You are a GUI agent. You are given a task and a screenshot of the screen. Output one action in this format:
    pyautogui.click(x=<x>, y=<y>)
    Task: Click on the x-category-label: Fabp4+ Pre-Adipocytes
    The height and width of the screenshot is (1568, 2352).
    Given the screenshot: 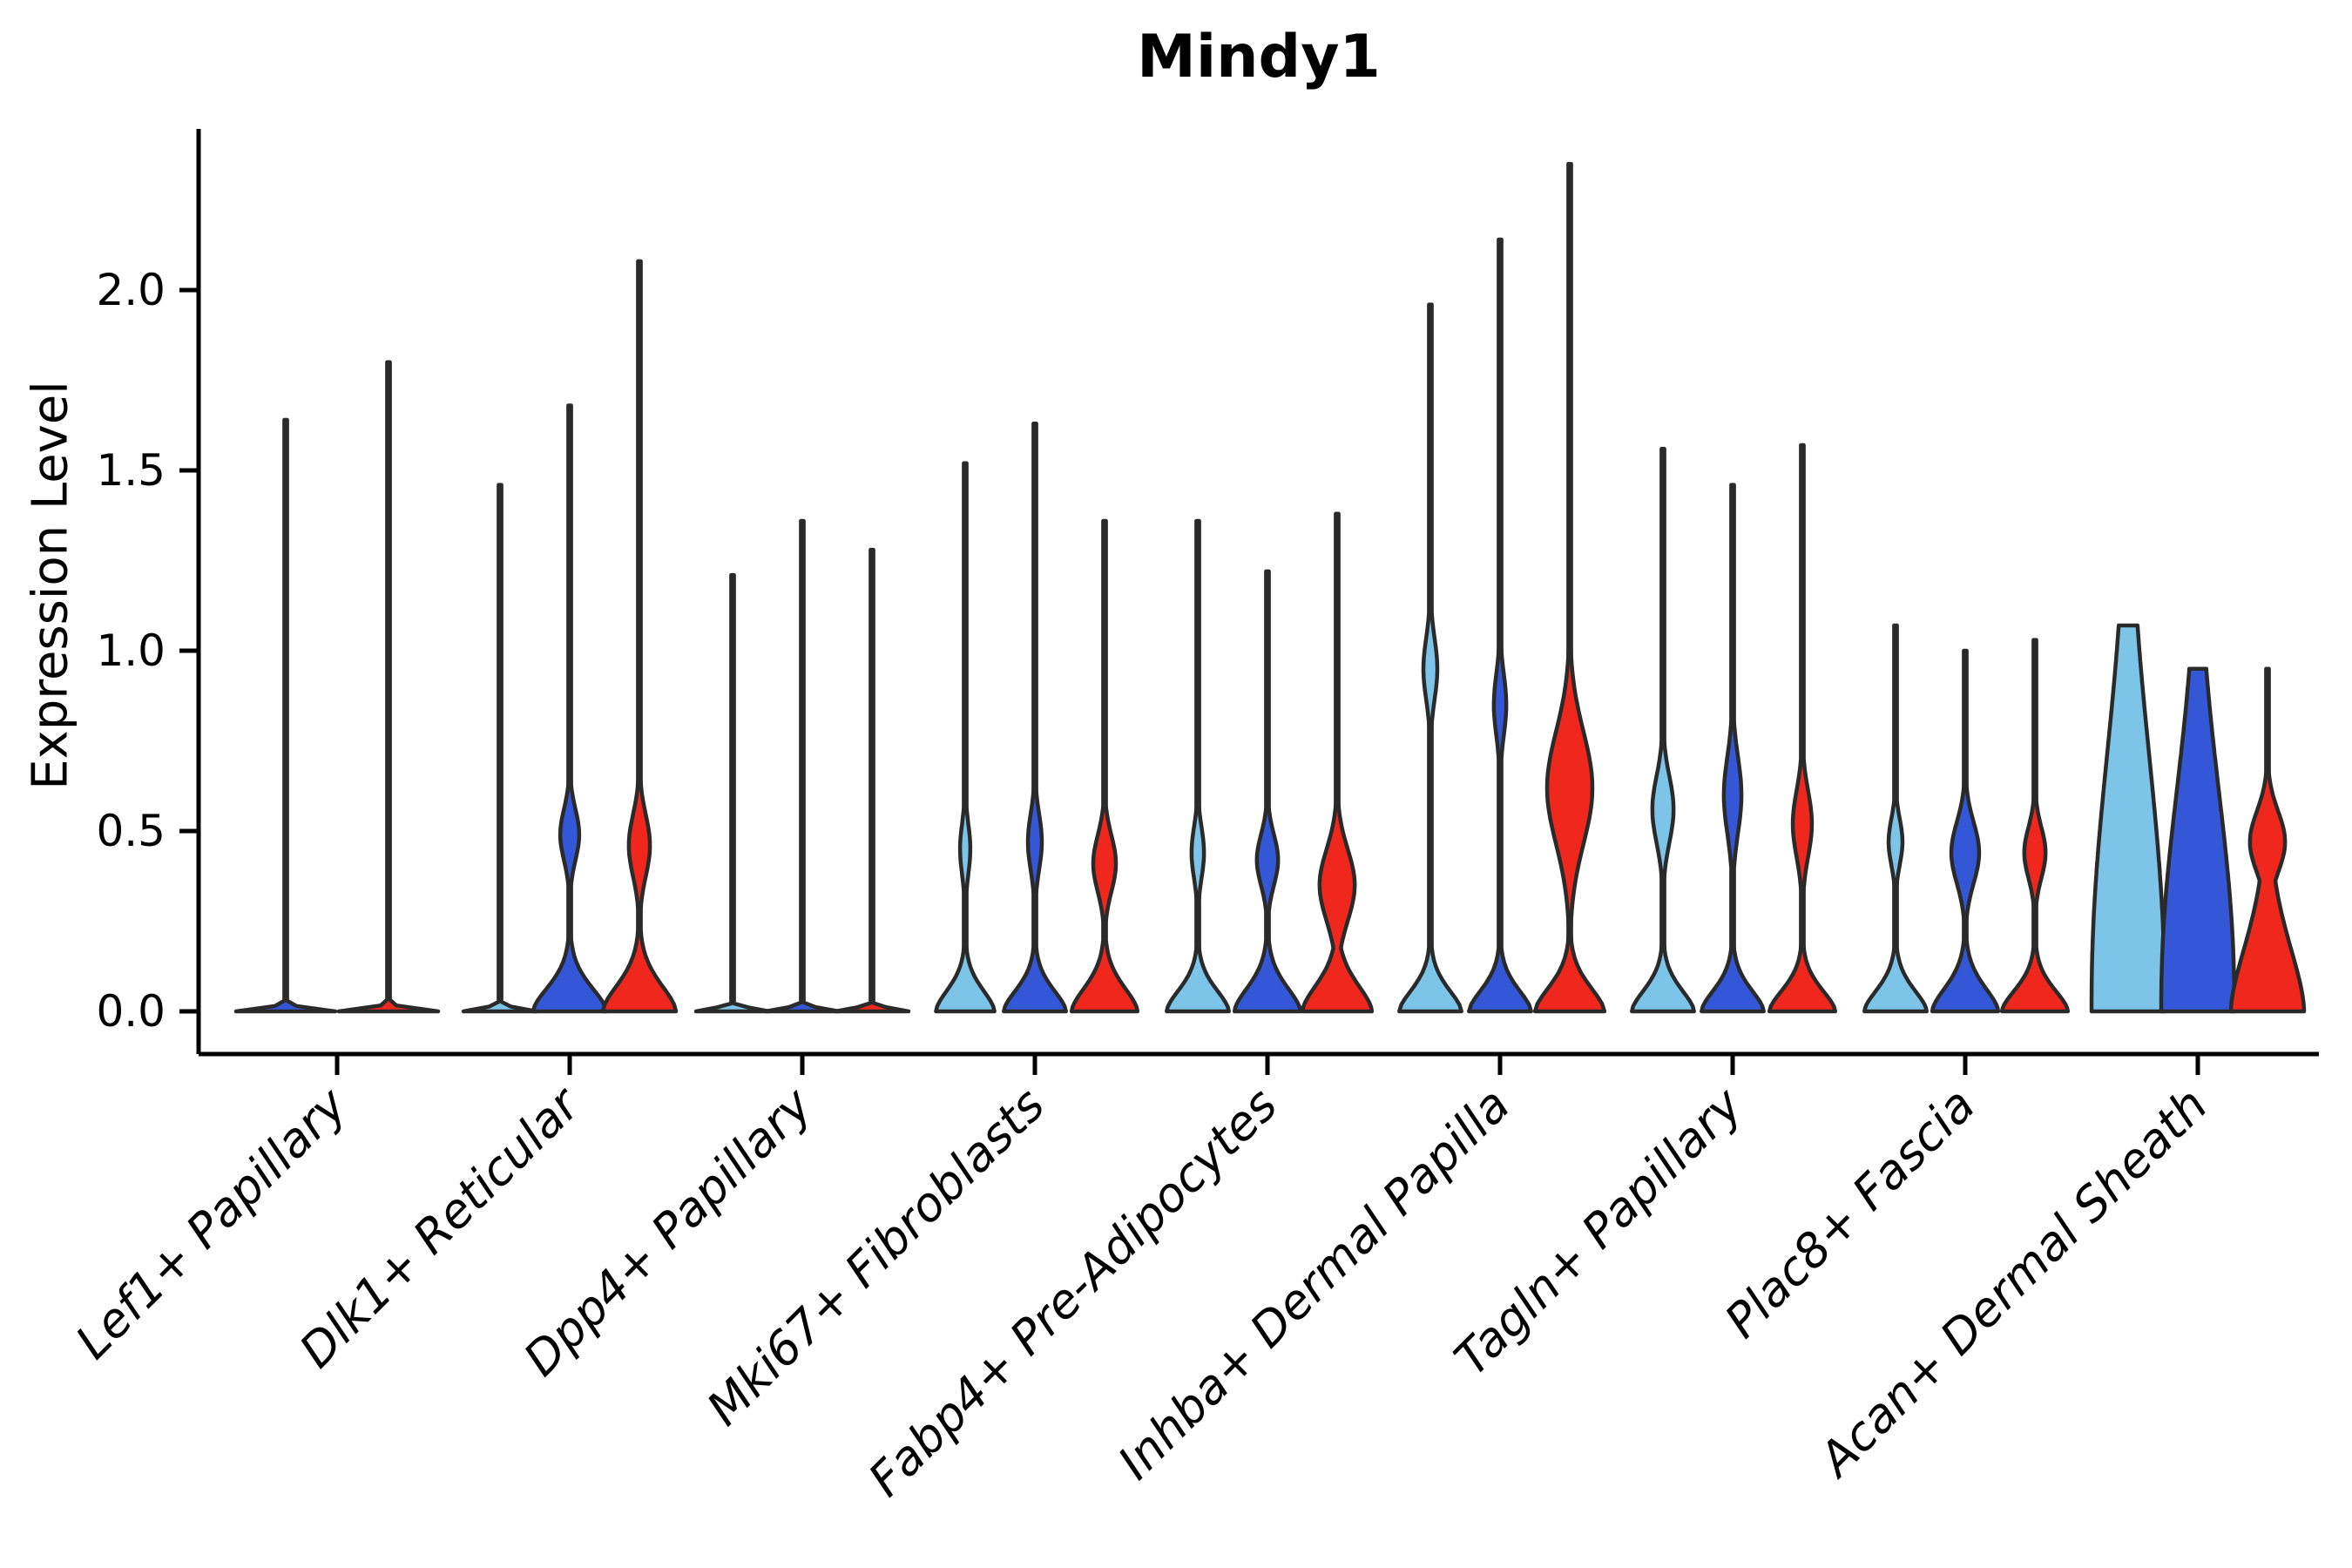 What is the action you would take?
    pyautogui.click(x=1073, y=1292)
    